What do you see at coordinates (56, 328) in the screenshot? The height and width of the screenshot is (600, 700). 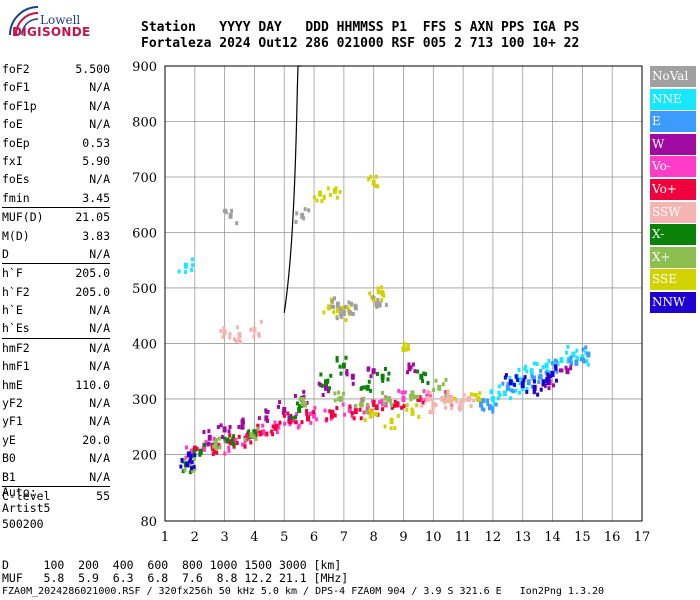 I see `param-row: h`Es N/A` at bounding box center [56, 328].